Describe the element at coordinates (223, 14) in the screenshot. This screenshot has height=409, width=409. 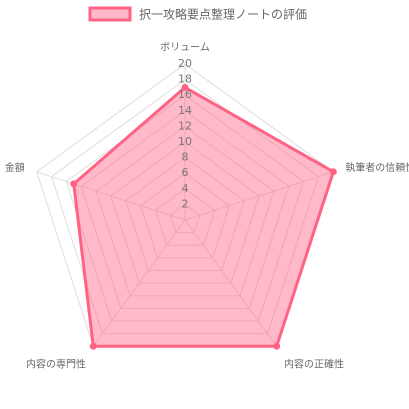
I see `legend-label: 択一攻略要点整理ノートの評価` at that location.